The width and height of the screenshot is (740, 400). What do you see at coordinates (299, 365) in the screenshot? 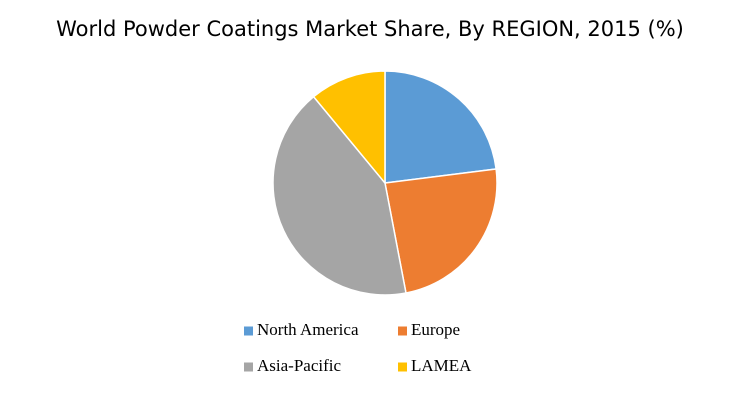
I see `legend-label: Asia-Pacific` at bounding box center [299, 365].